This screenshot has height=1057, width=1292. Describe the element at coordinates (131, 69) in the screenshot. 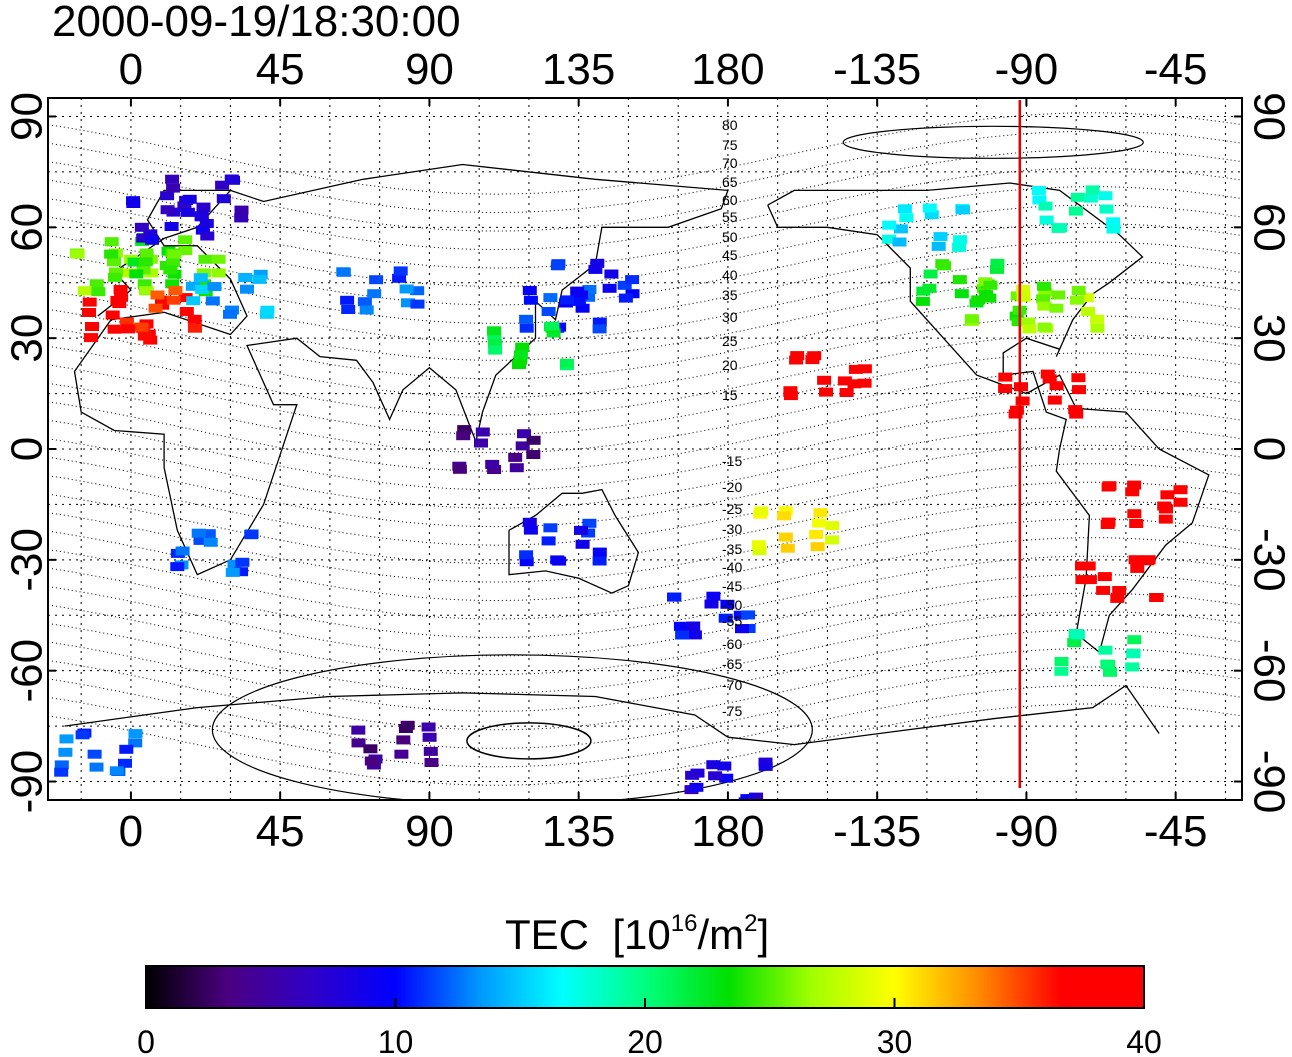

I see `lon-tick-label-top: 0` at that location.